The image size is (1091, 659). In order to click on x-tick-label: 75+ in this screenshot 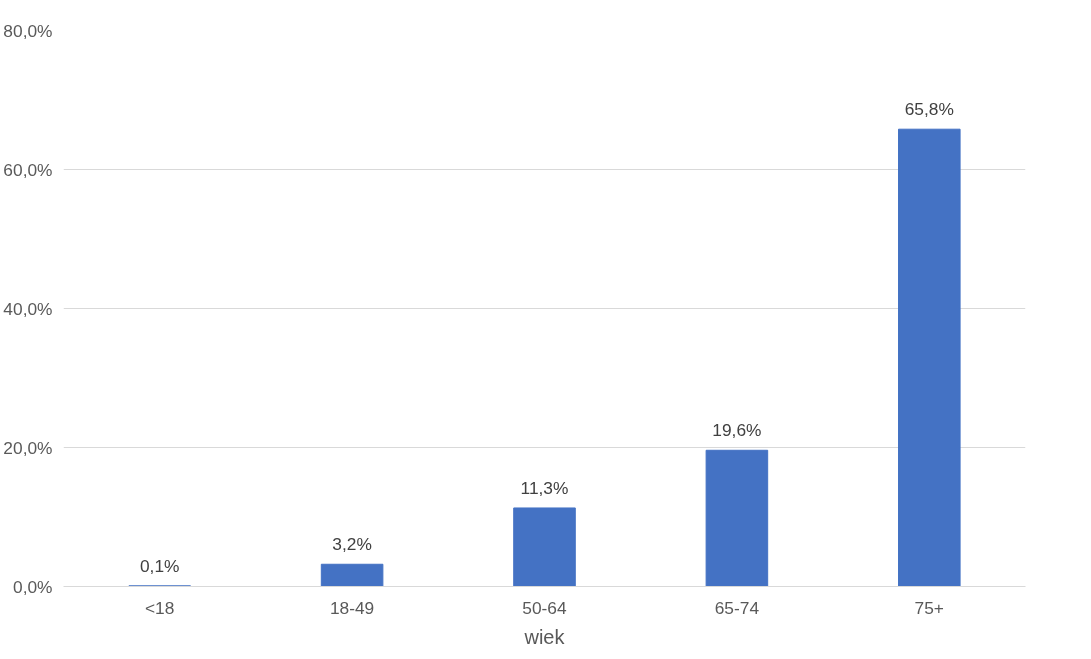, I will do `click(929, 607)`.